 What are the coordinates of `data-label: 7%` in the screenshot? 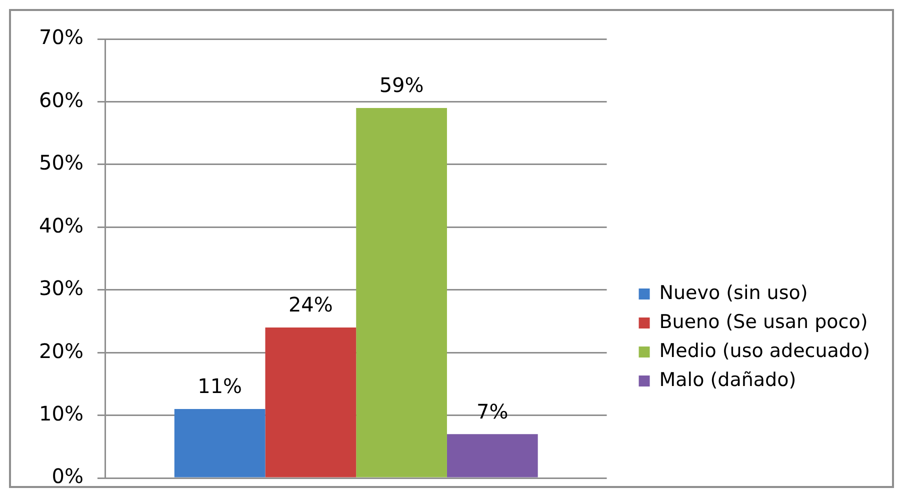 It's located at (492, 411).